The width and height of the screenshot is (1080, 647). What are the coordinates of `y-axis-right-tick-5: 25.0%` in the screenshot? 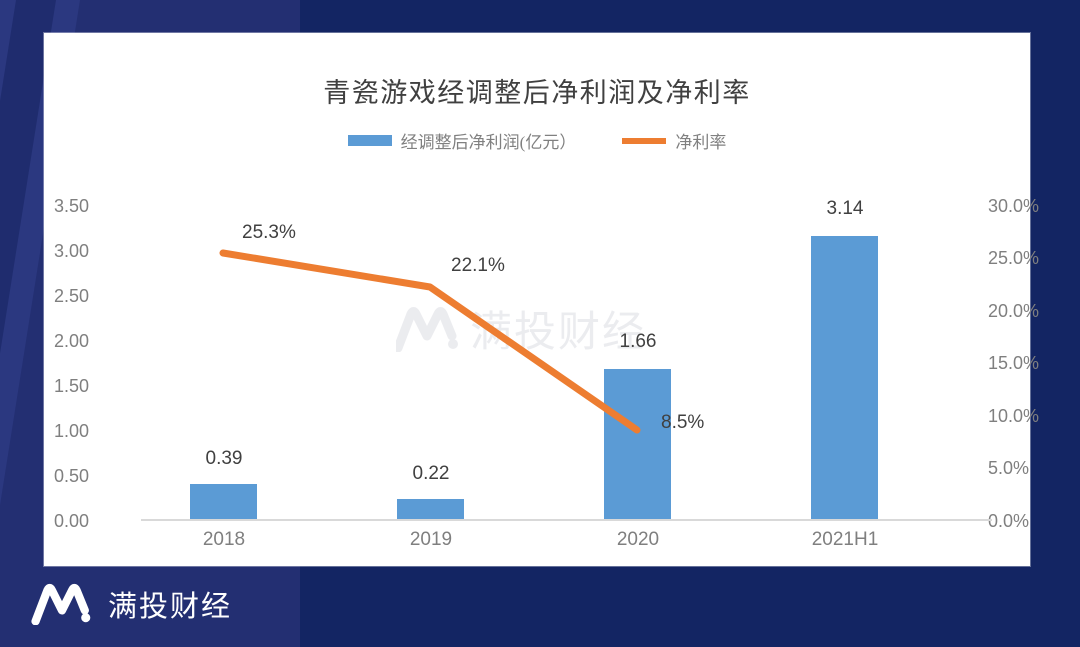 It's located at (1014, 258).